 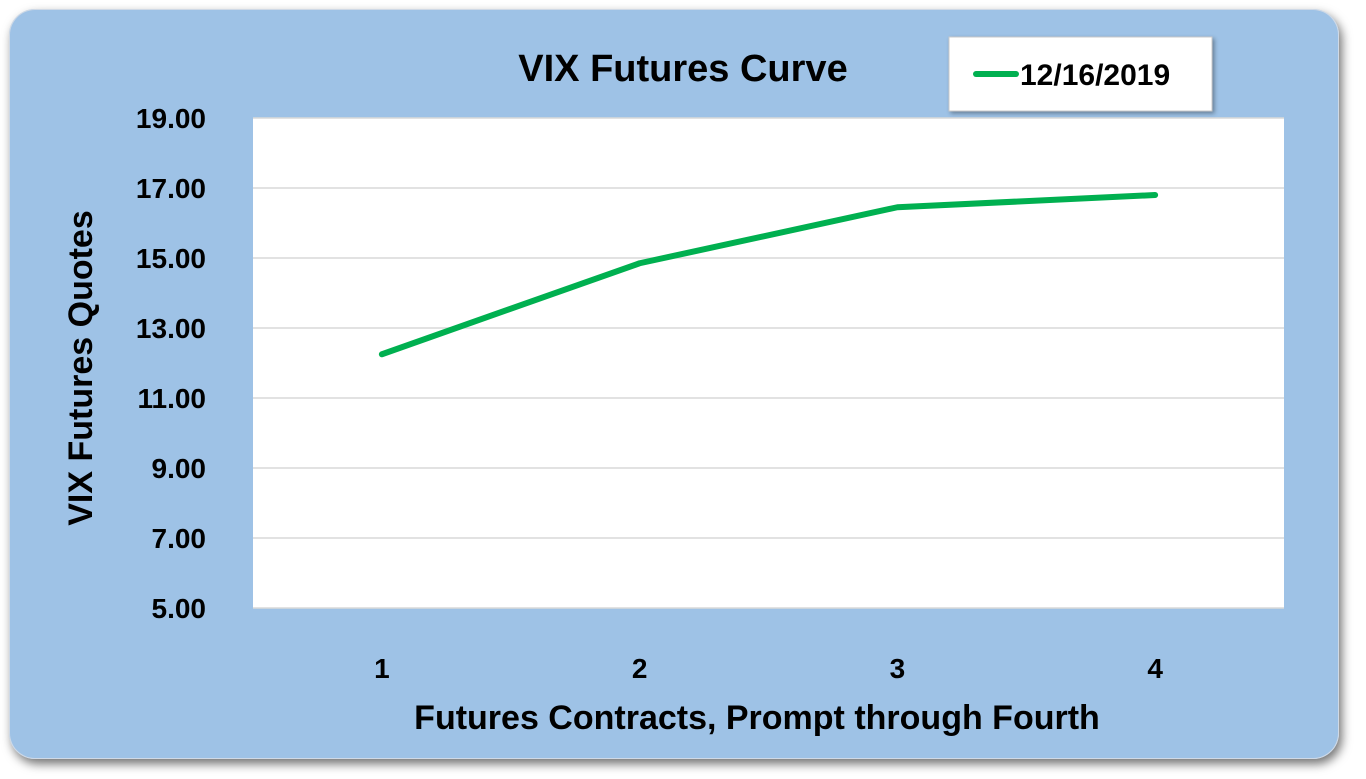 What do you see at coordinates (171, 398) in the screenshot?
I see `y-tick-label: 11.00` at bounding box center [171, 398].